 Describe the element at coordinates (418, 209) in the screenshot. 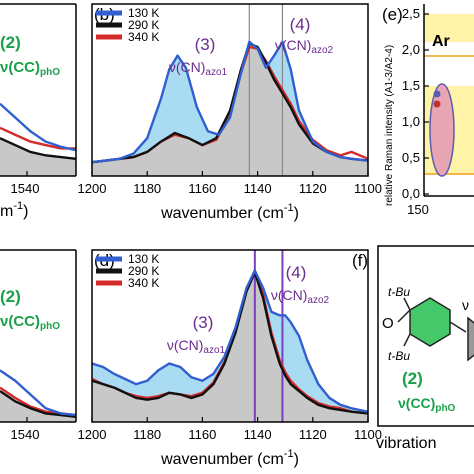

I see `panel-e-xtick: 150` at that location.